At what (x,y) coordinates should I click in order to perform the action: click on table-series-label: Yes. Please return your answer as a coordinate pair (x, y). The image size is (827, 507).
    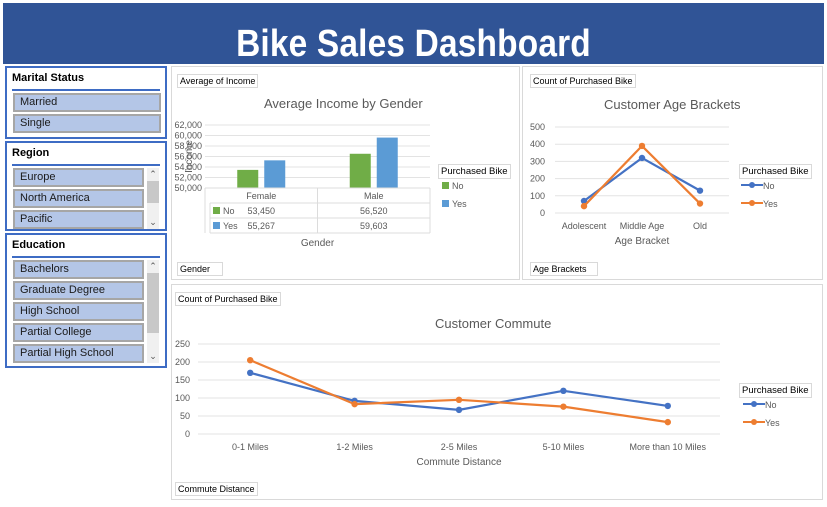
    Looking at the image, I should click on (230, 226).